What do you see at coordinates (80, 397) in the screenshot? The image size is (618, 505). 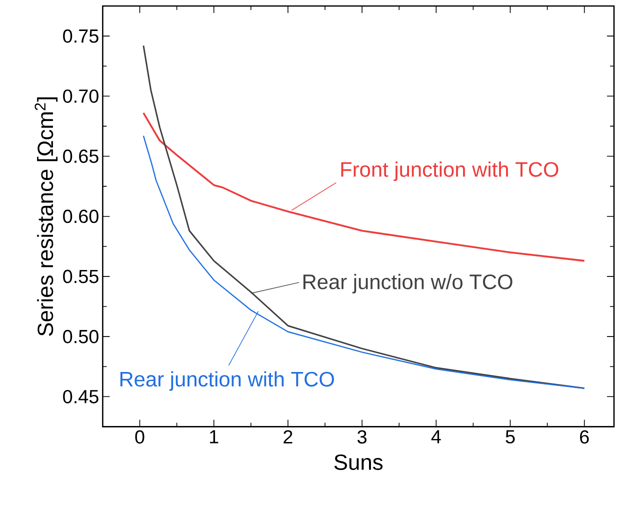 I see `y-tick-label: 0.45` at bounding box center [80, 397].